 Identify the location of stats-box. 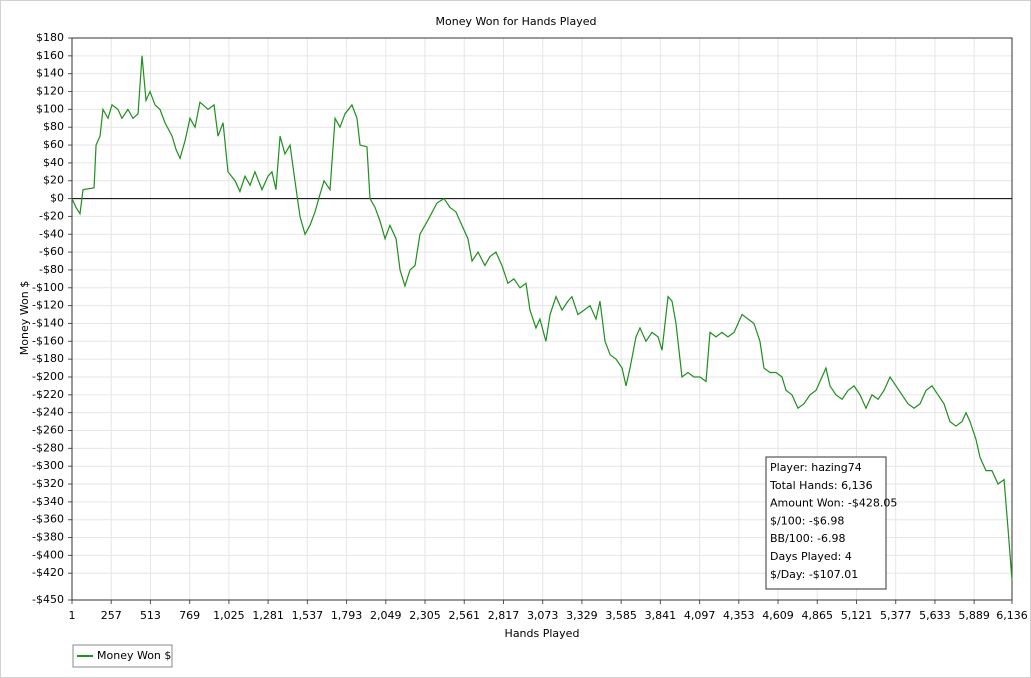
(826, 523).